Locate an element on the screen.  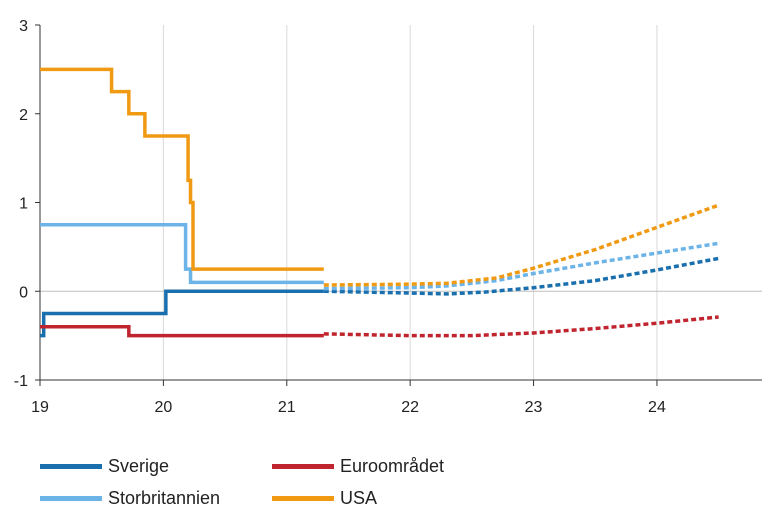
series-line-storbritannien is located at coordinates (182, 253).